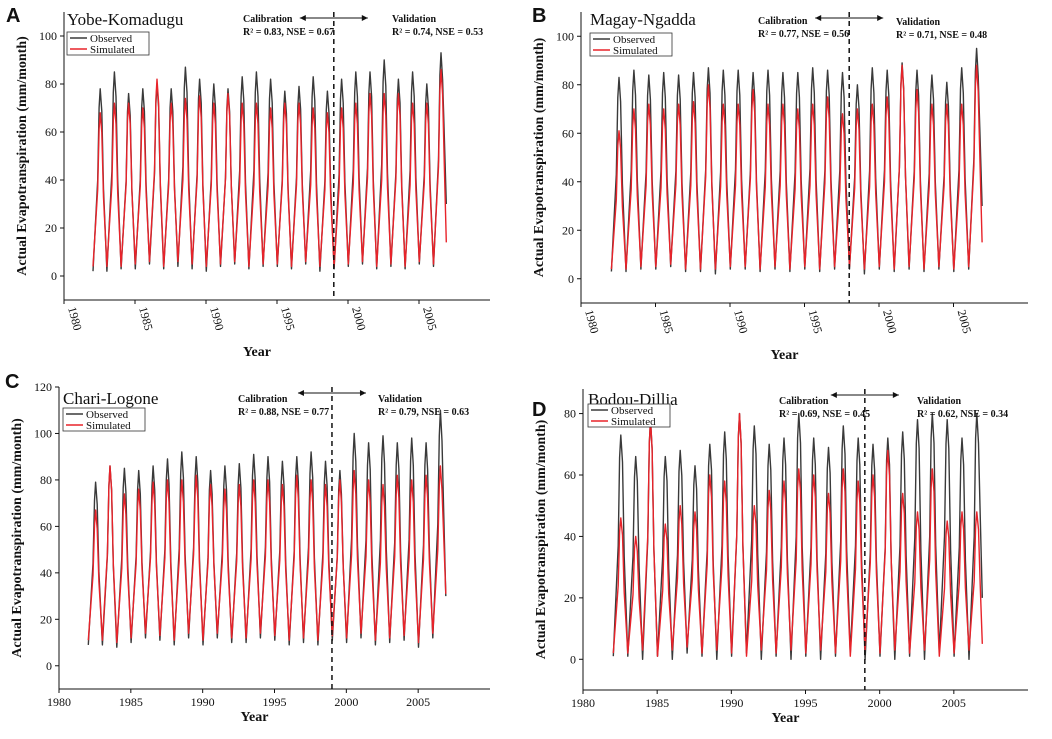 Image resolution: width=1052 pixels, height=739 pixels. What do you see at coordinates (43, 387) in the screenshot?
I see `y-tick-label: 120` at bounding box center [43, 387].